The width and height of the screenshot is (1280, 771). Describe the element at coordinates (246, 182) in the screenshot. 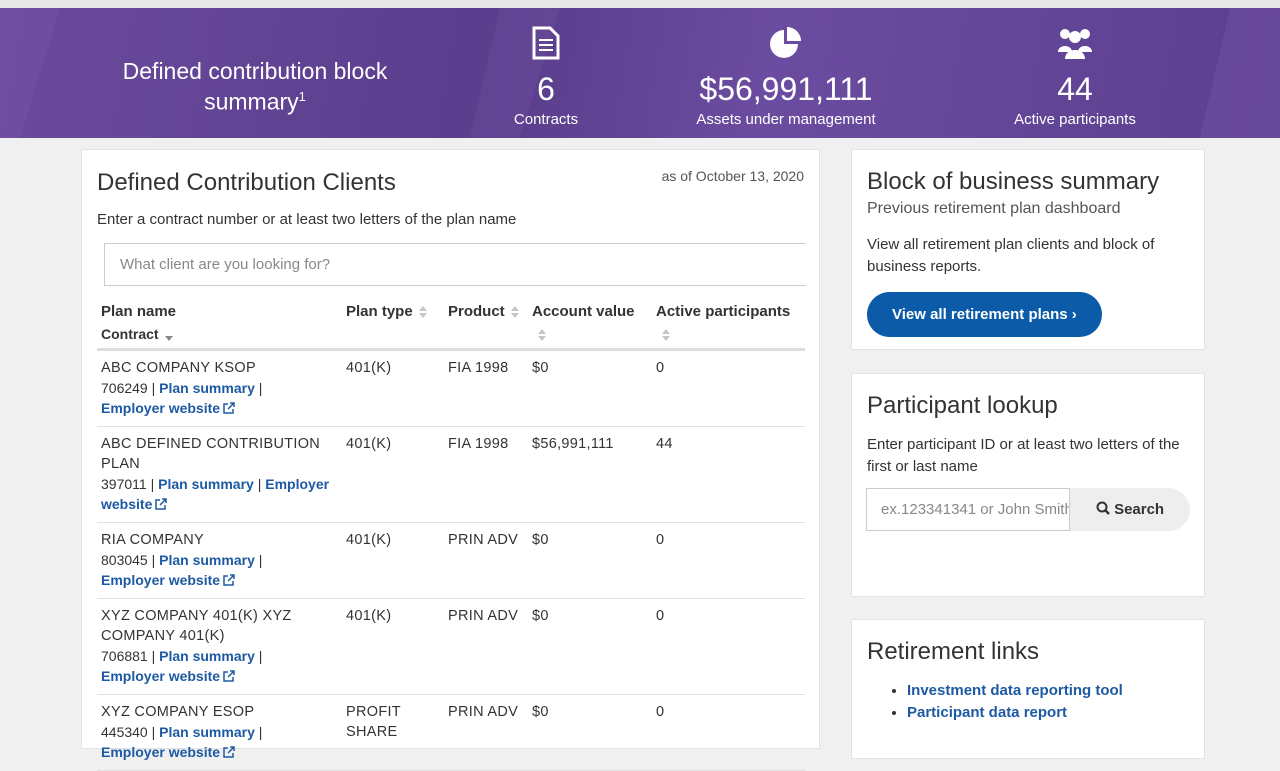

I see `clients-title: Defined Contribution Clients` at that location.